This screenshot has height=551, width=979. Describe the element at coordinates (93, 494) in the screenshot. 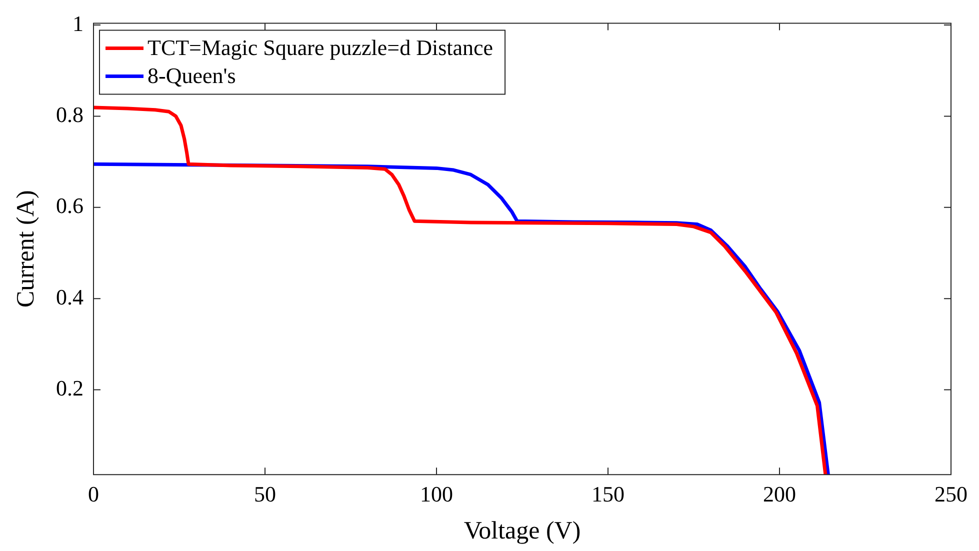

I see `x-tick-label: 0` at that location.